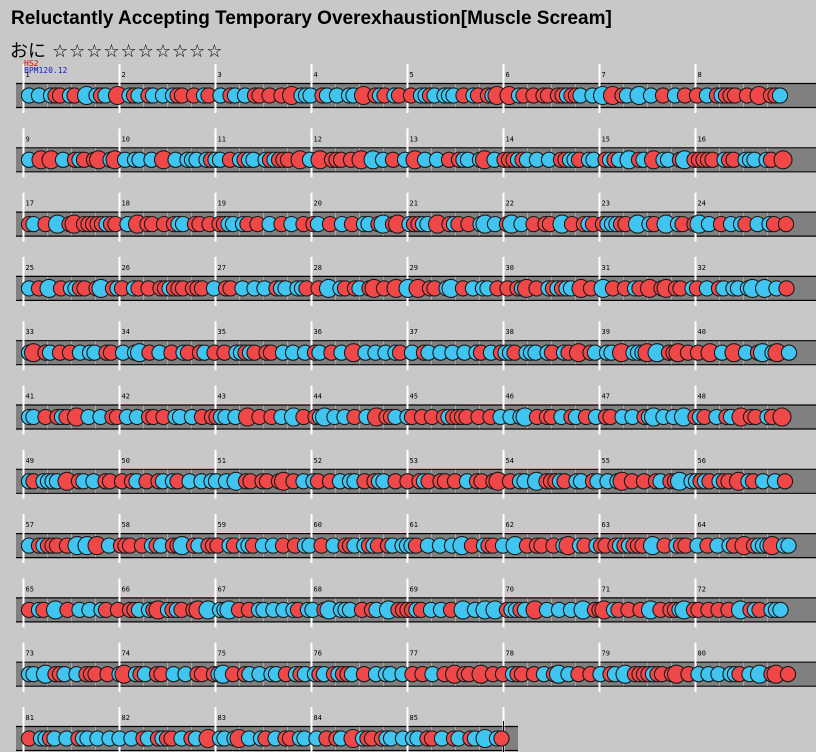 Image resolution: width=816 pixels, height=752 pixels. I want to click on bar-number: 4, so click(316, 75).